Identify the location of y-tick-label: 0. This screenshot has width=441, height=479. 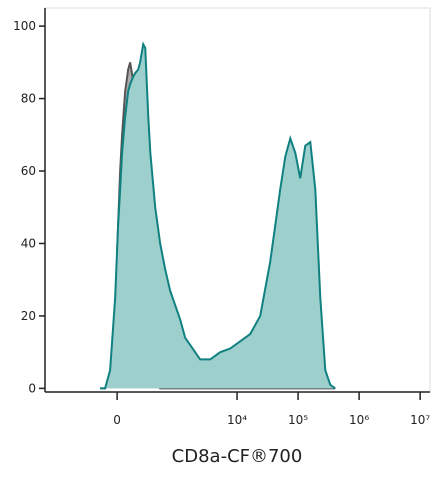
(32, 388).